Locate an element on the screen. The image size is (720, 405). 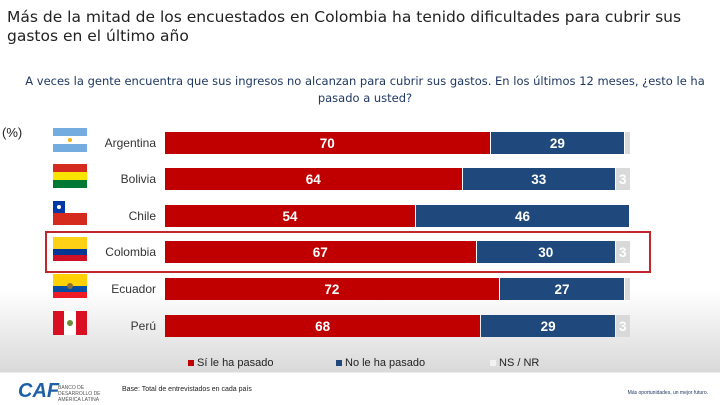
bar-segment: 30 is located at coordinates (546, 252).